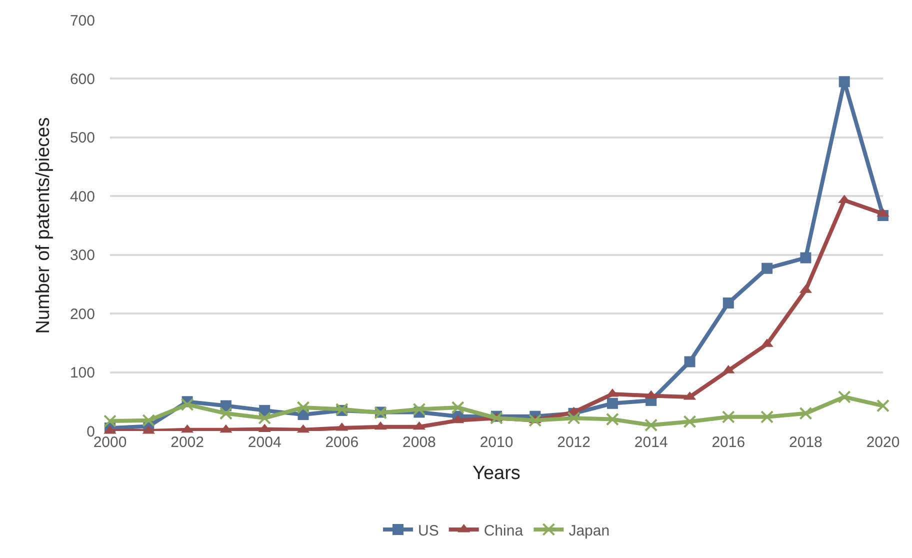  Describe the element at coordinates (82, 255) in the screenshot. I see `y-tick-label: 300` at that location.